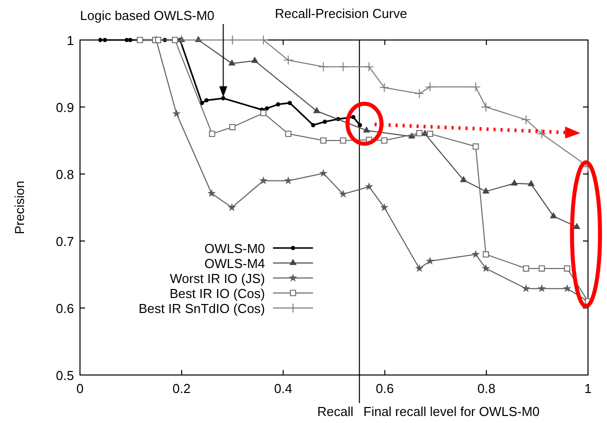 The image size is (607, 423). I want to click on y-tick-label: 0.7, so click(65, 241).